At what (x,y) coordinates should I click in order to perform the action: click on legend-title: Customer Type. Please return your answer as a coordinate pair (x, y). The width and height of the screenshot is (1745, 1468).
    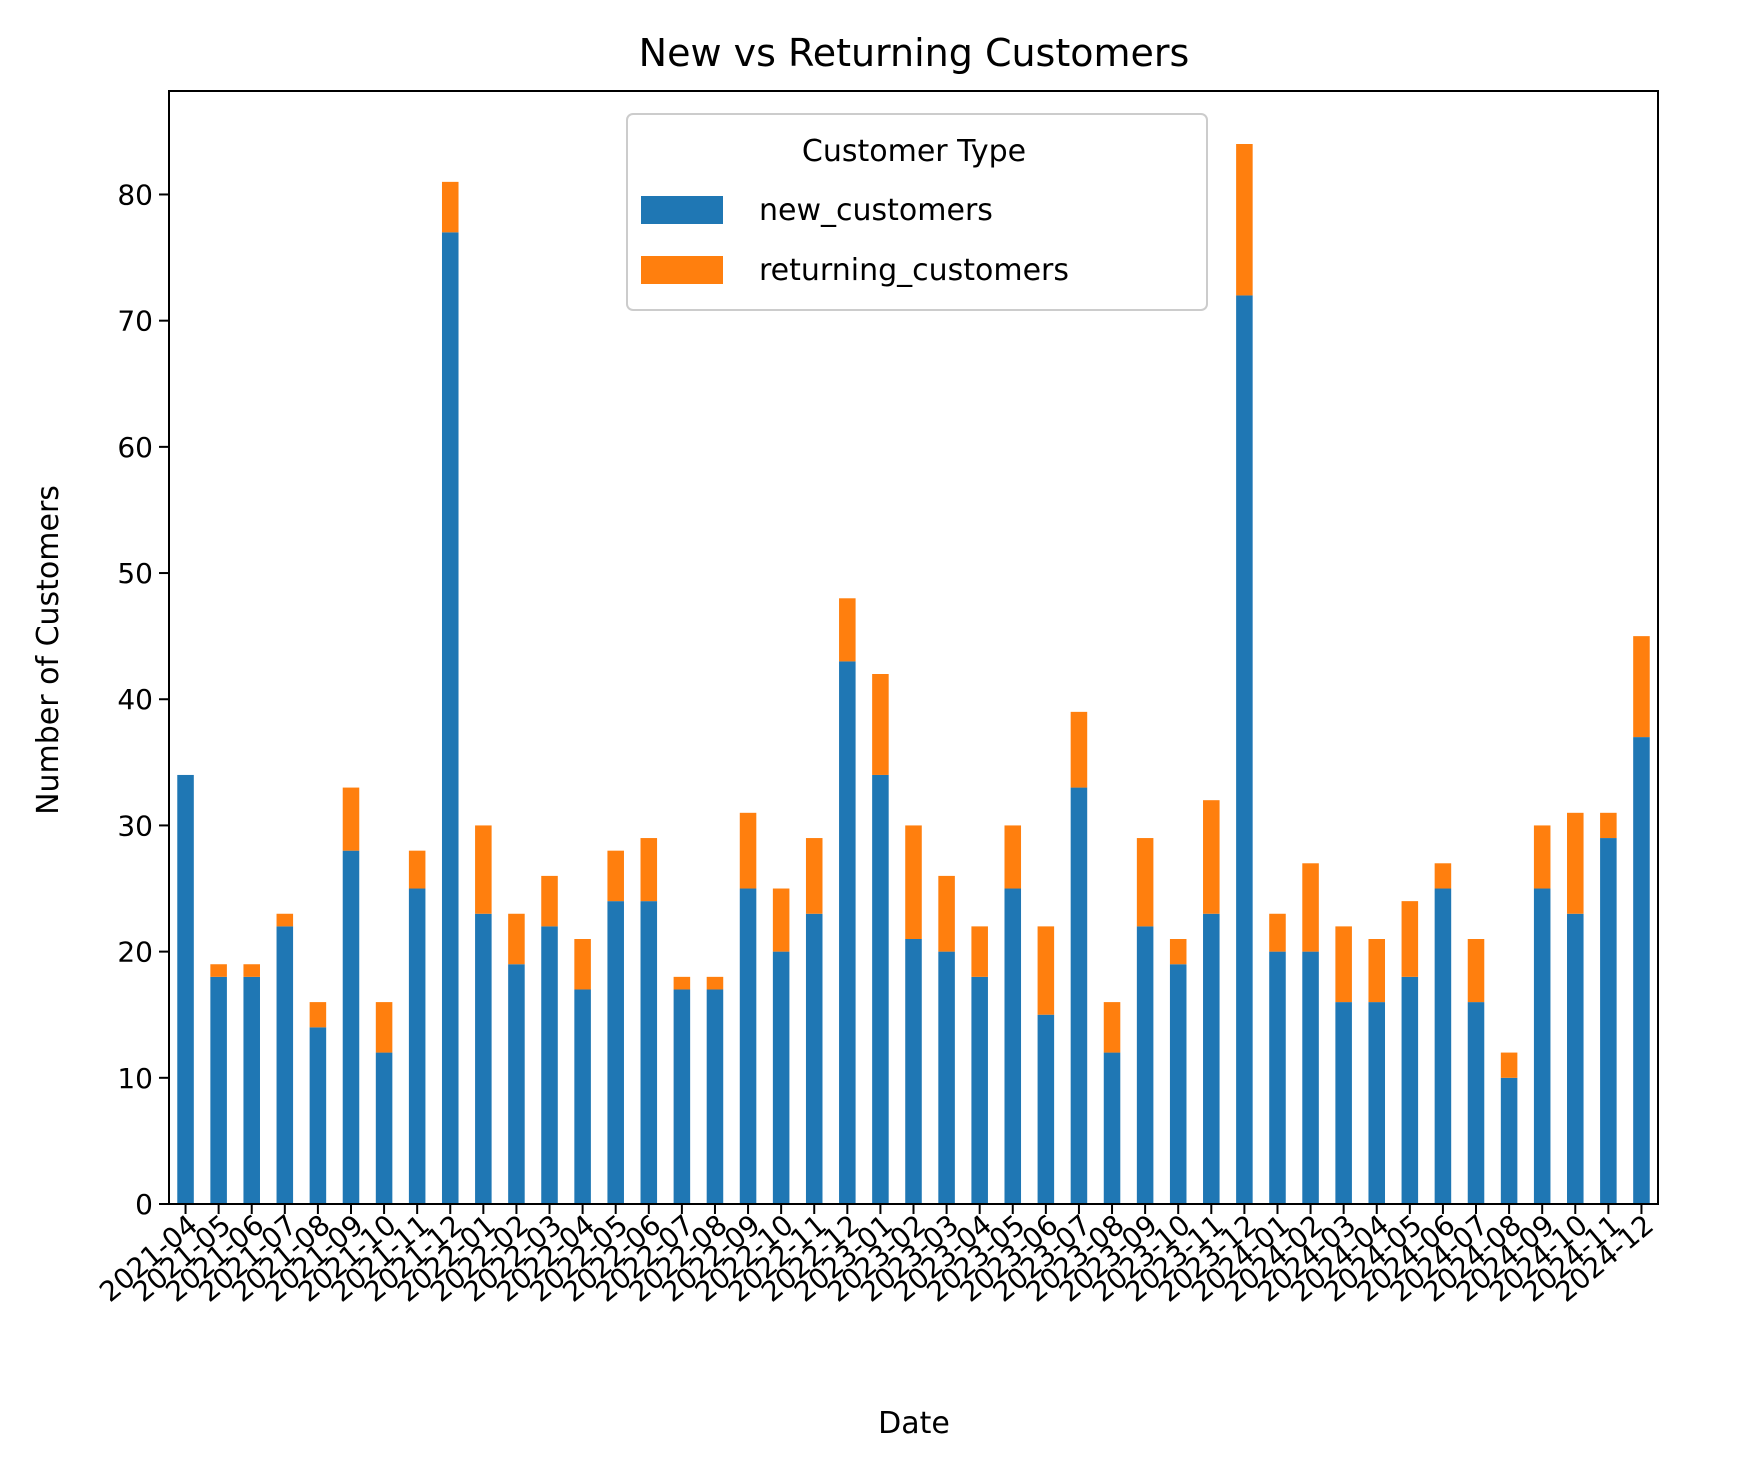
    Looking at the image, I should click on (914, 151).